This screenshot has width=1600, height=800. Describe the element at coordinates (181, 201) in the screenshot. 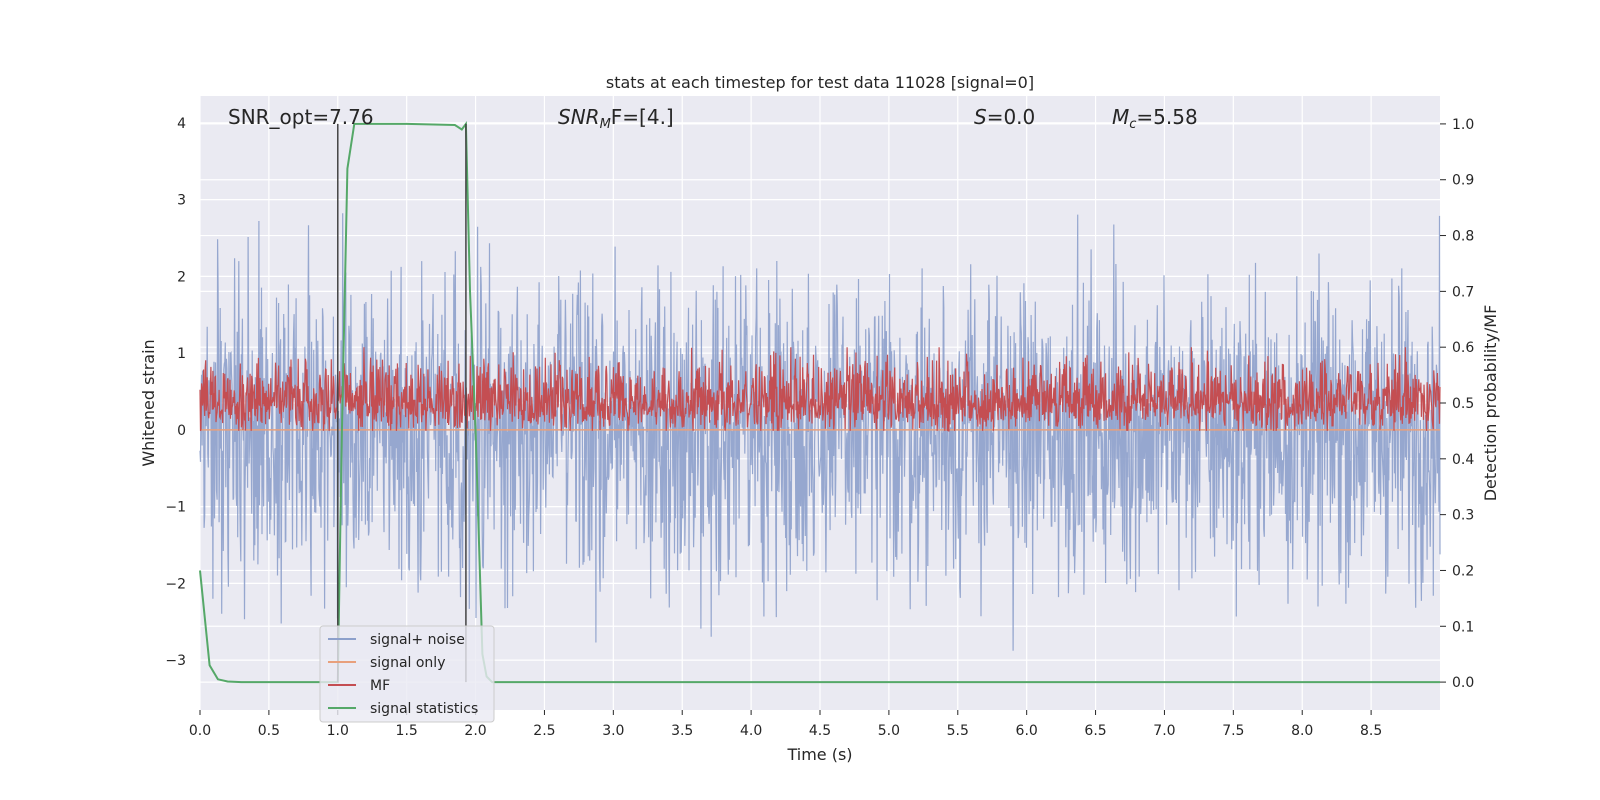

I see `y-tick-label-6: 3` at that location.